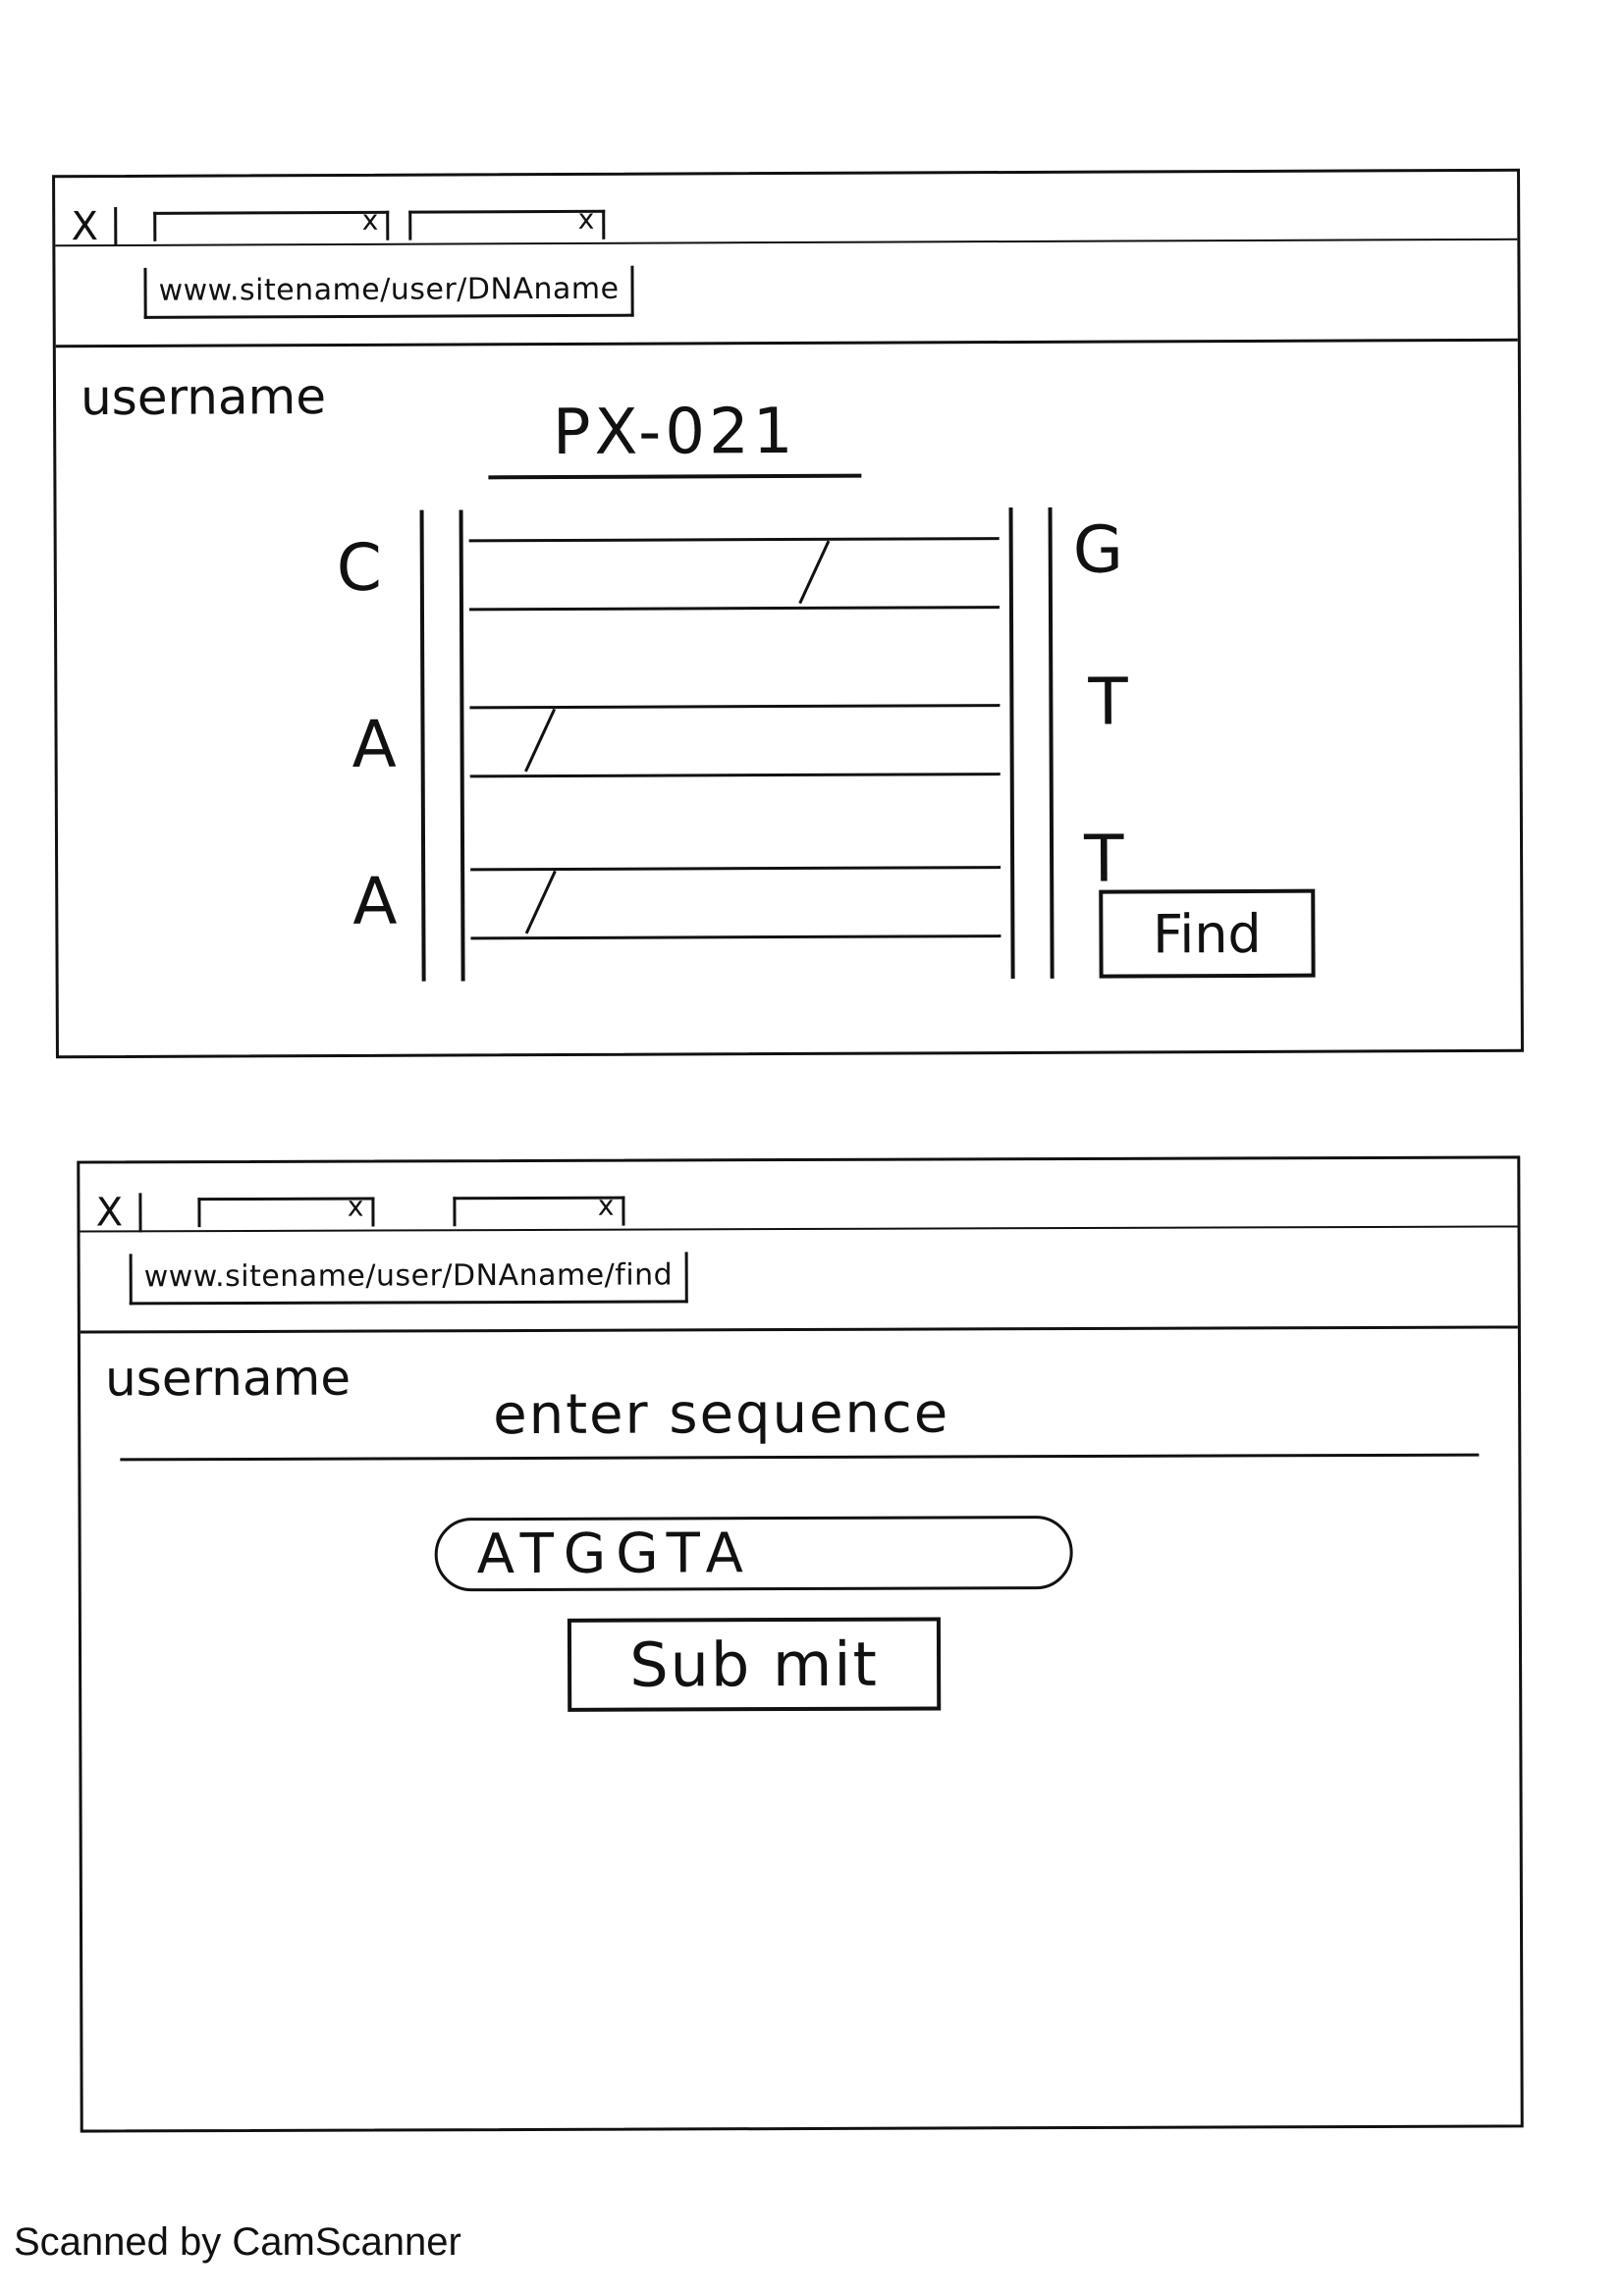  Describe the element at coordinates (1207, 933) in the screenshot. I see `find-button: Find` at that location.